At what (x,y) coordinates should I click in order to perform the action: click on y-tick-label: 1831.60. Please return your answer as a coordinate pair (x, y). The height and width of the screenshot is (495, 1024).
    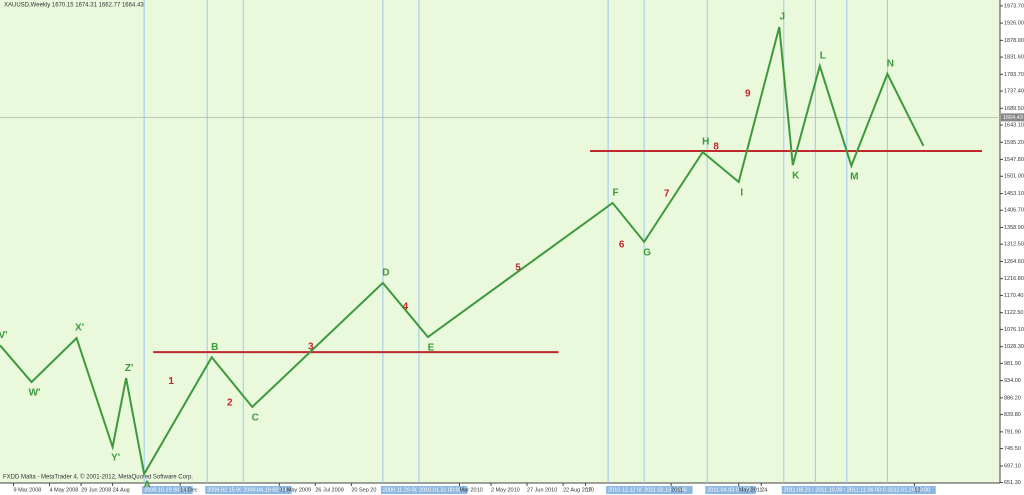
    Looking at the image, I should click on (1014, 58).